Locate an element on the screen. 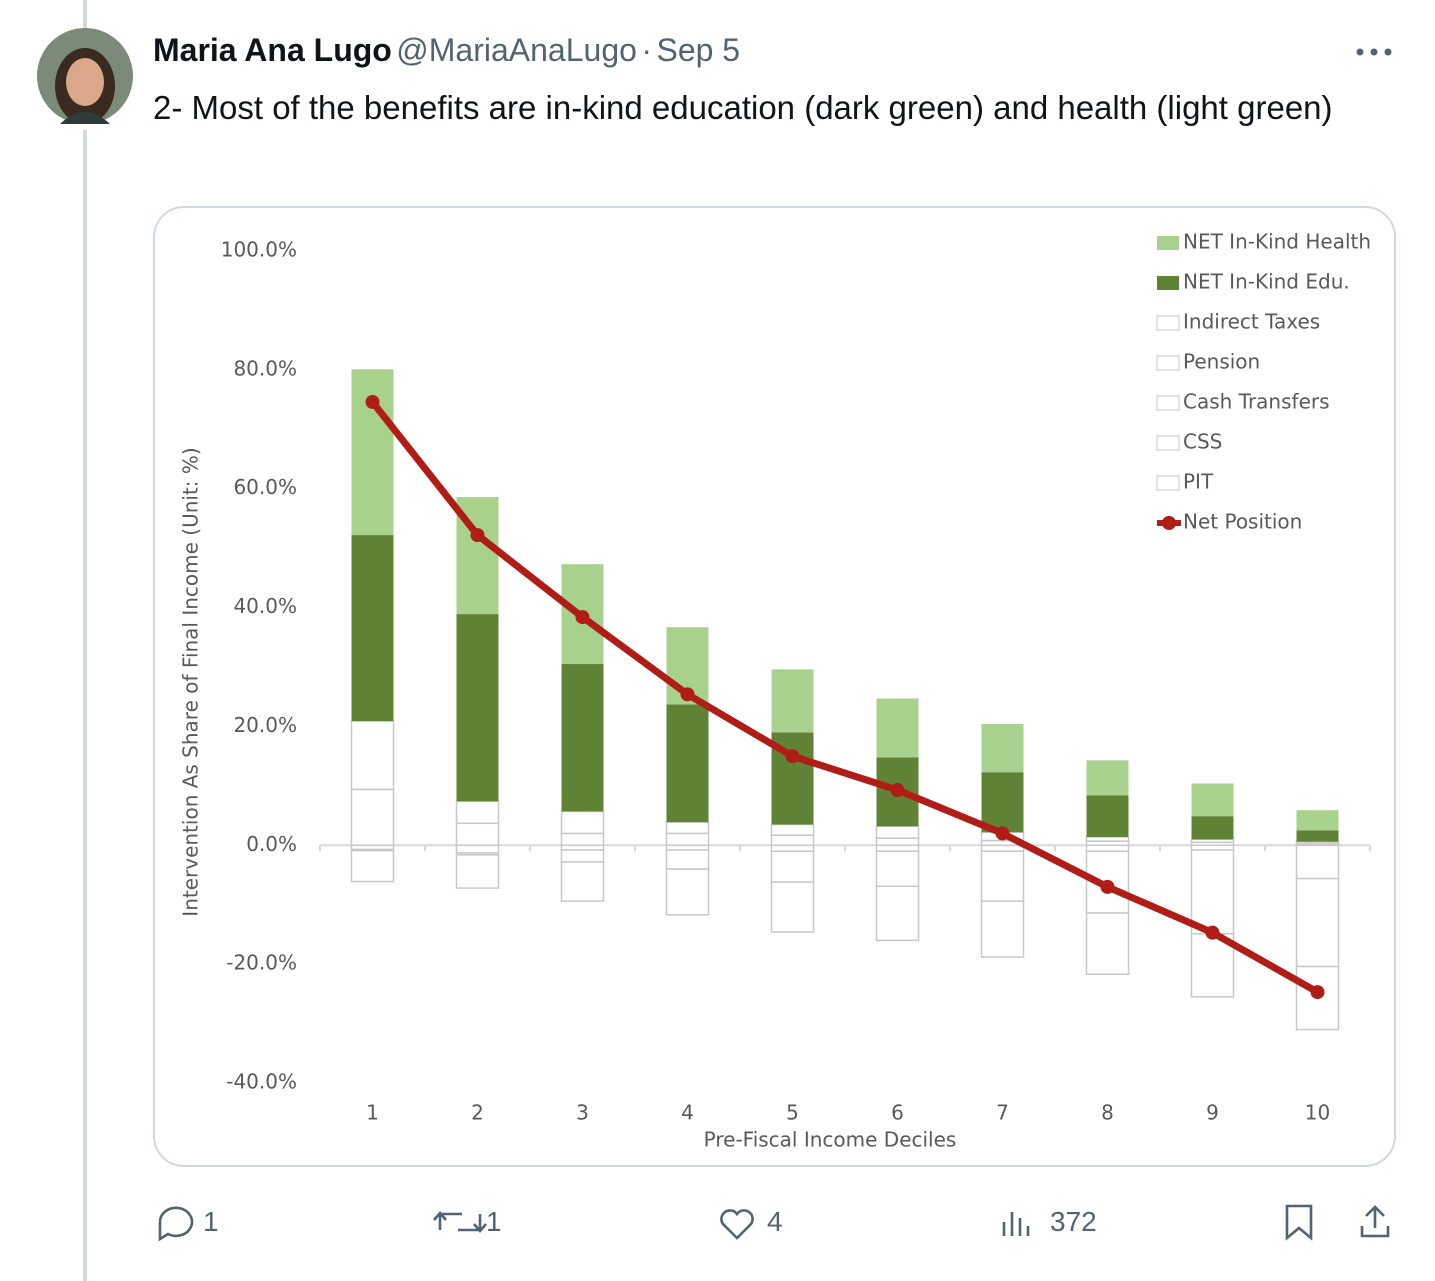  avatar is located at coordinates (85, 76).